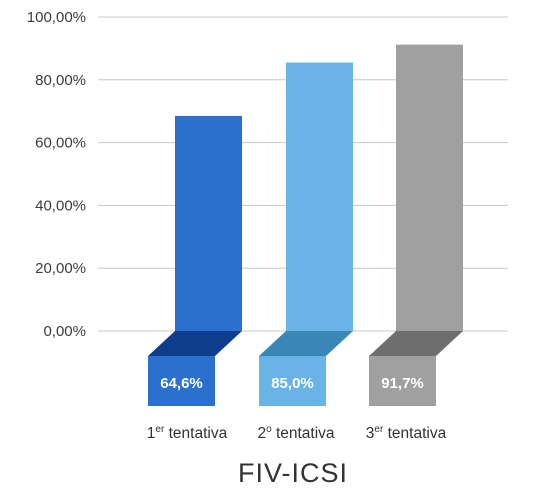 The height and width of the screenshot is (500, 540). What do you see at coordinates (60, 143) in the screenshot?
I see `y-tick-label: 60,00%` at bounding box center [60, 143].